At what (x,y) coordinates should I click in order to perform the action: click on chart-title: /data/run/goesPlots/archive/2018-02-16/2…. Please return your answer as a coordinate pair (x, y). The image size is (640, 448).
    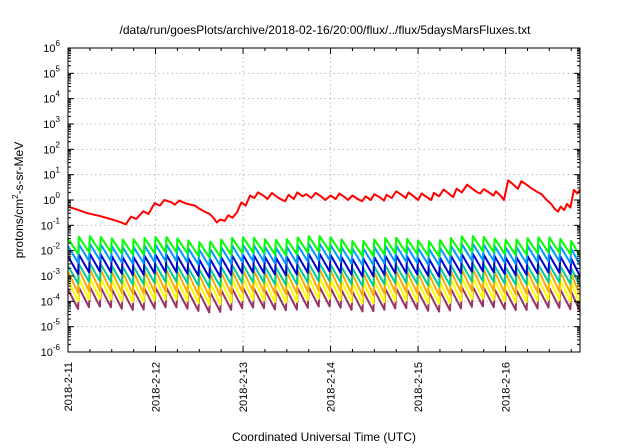
    Looking at the image, I should click on (326, 30).